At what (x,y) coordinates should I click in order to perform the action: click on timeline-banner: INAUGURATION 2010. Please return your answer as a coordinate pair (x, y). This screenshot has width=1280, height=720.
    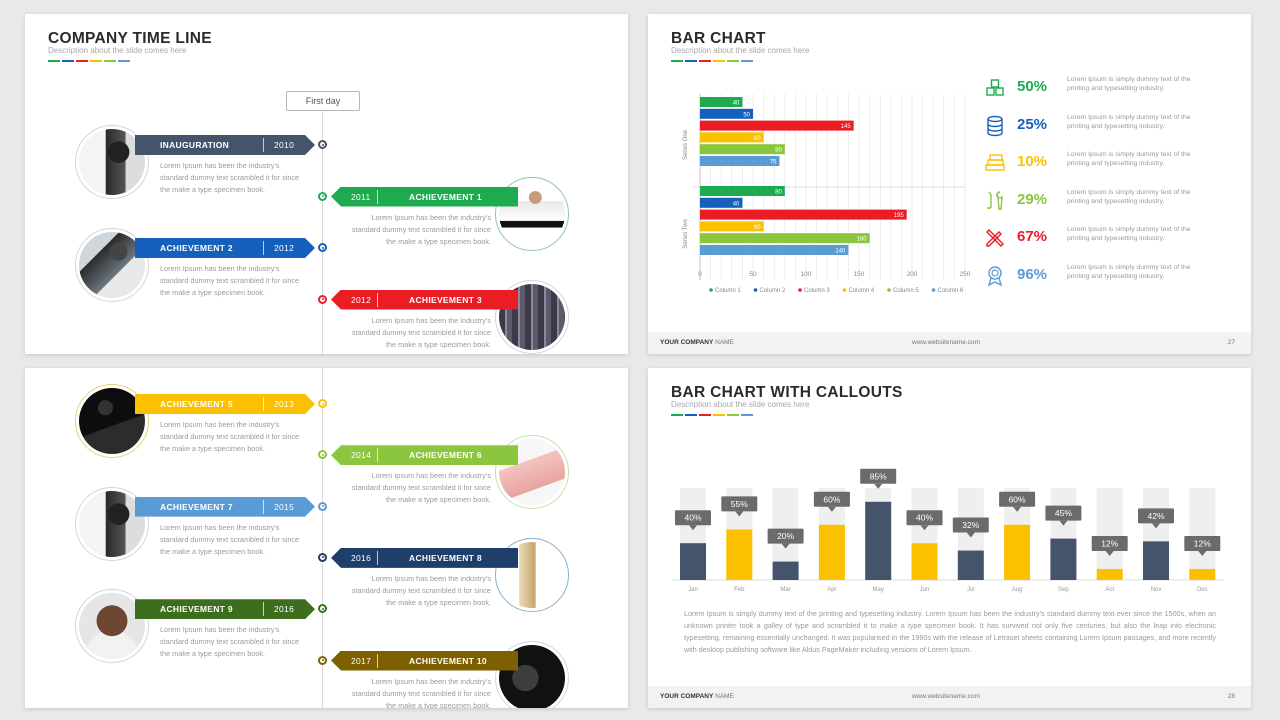
    Looking at the image, I should click on (225, 145).